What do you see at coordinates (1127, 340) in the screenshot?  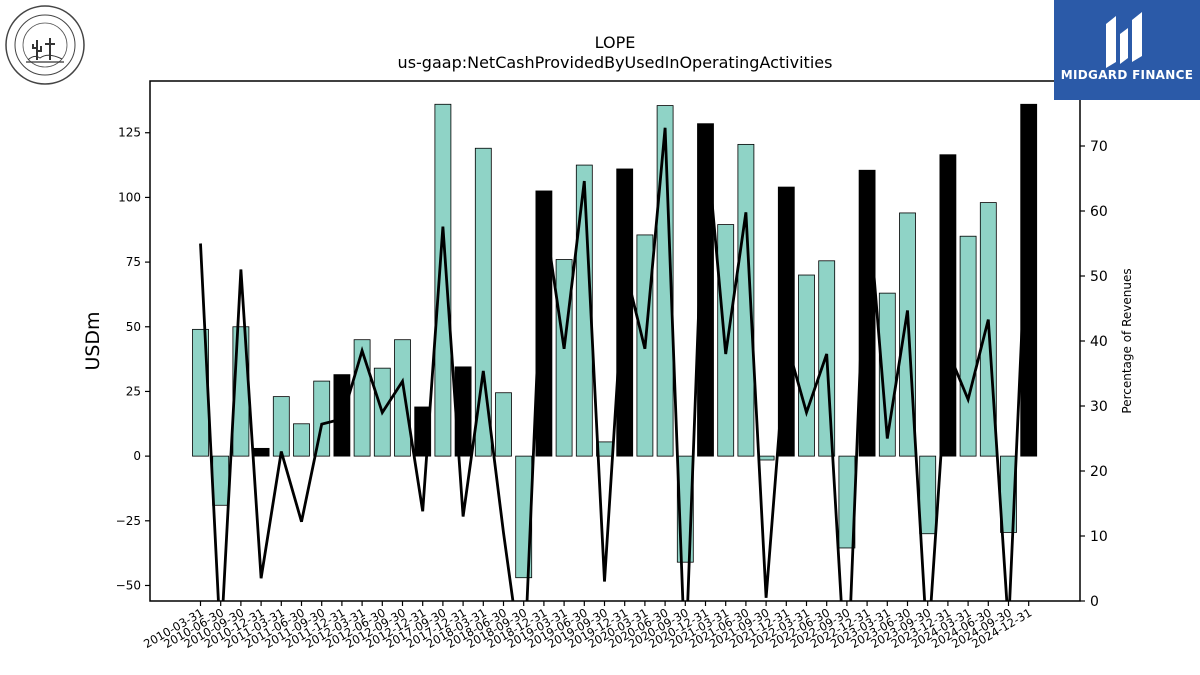 I see `y-axis-right-label: Percentage of Revenues` at bounding box center [1127, 340].